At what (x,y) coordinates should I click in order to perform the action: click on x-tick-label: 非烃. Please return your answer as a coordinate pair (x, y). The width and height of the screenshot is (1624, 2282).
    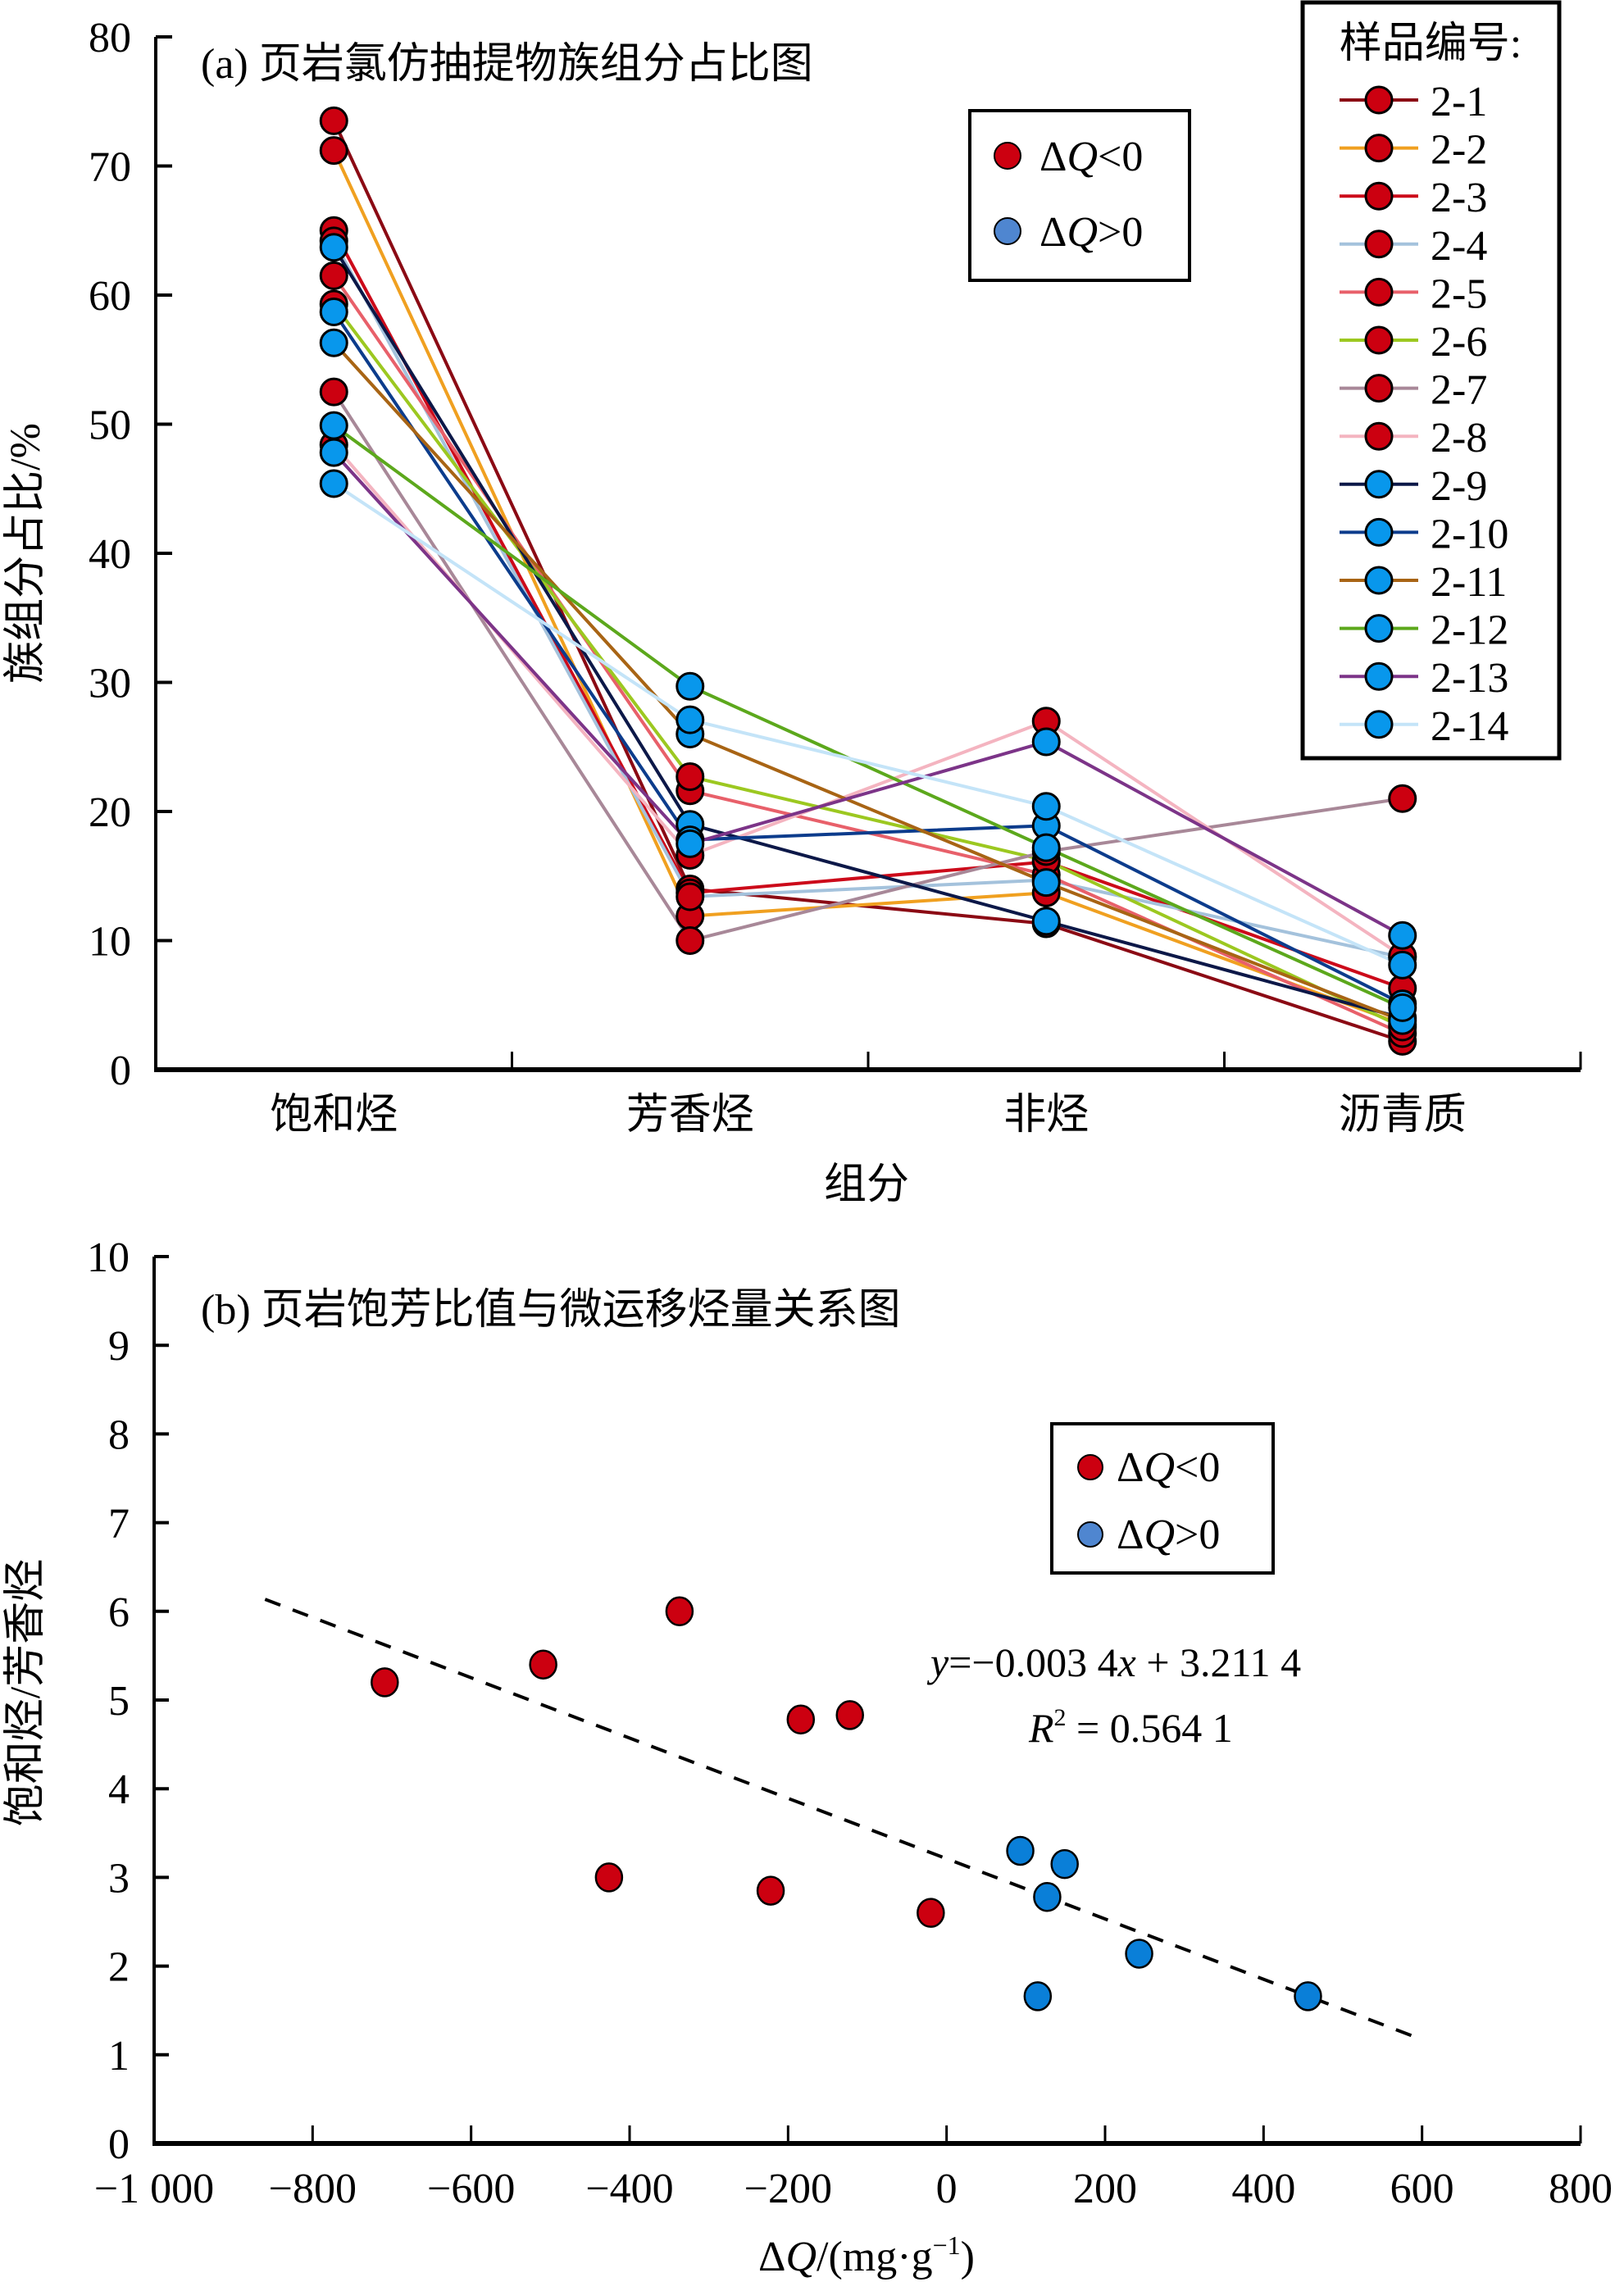
    Looking at the image, I should click on (1046, 1115).